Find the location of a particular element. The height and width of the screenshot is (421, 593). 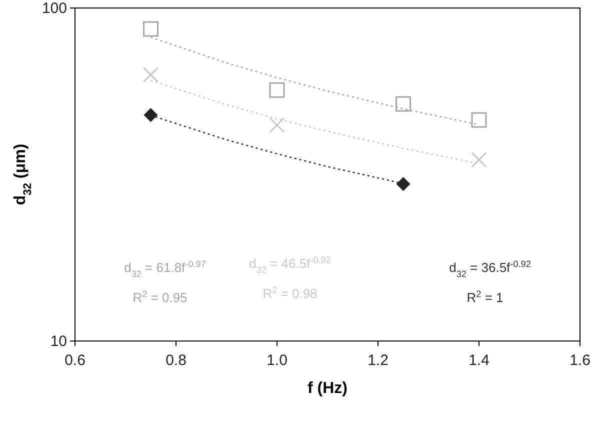

x-tick-label: 1.2 is located at coordinates (378, 360).